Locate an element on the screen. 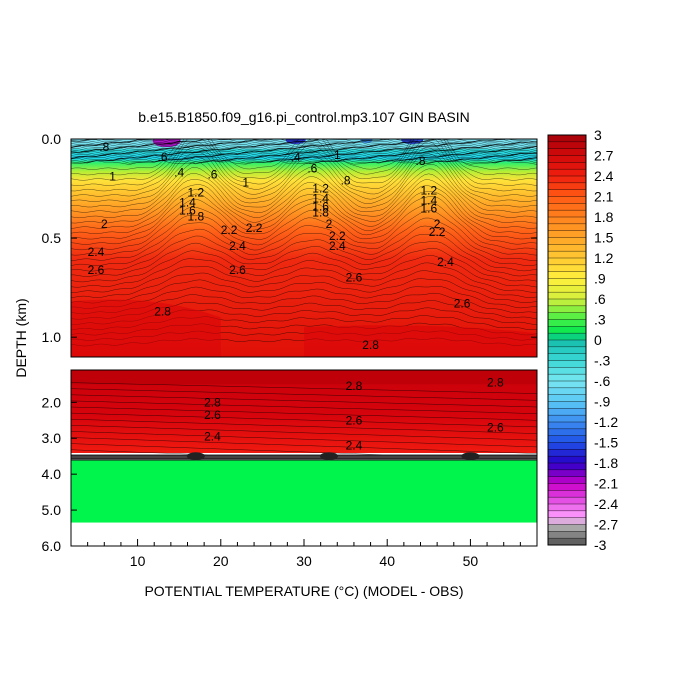  contour-label: 1.4 is located at coordinates (187, 202).